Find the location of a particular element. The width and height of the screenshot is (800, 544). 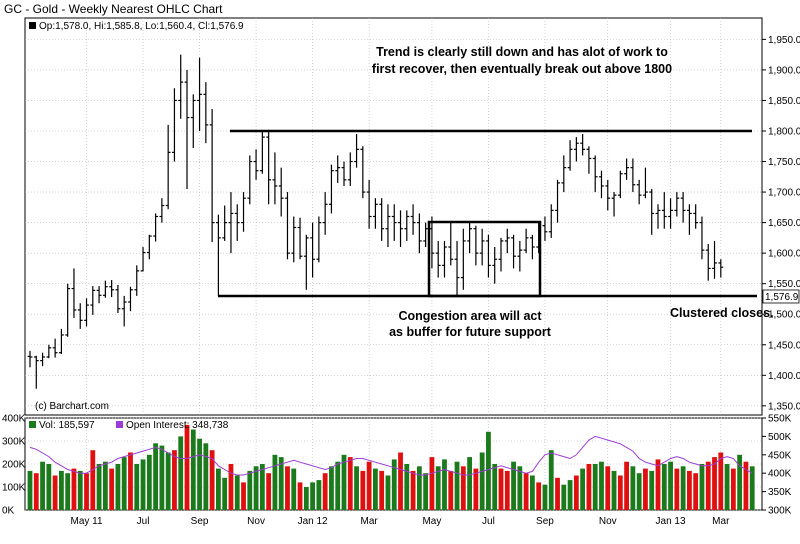

price-tick-label: 1,950.0 is located at coordinates (784, 40).